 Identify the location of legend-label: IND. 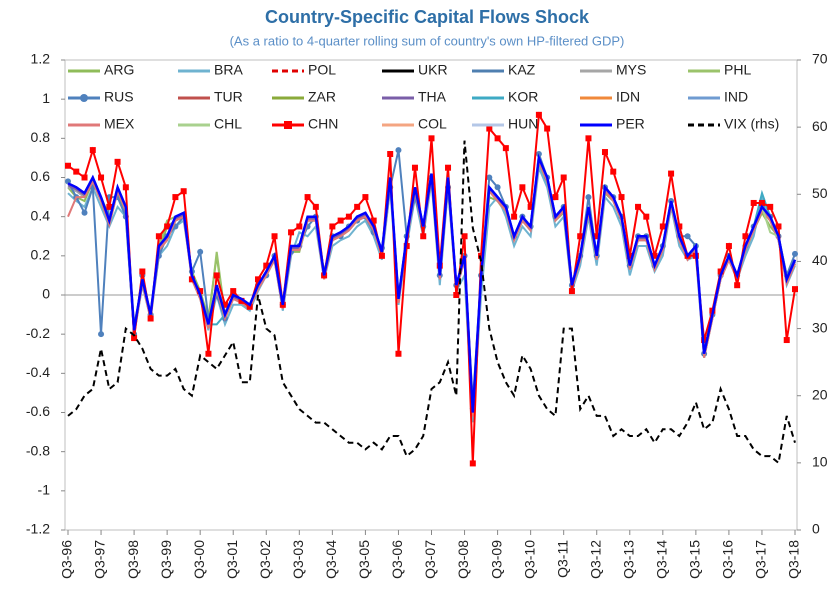
(736, 97).